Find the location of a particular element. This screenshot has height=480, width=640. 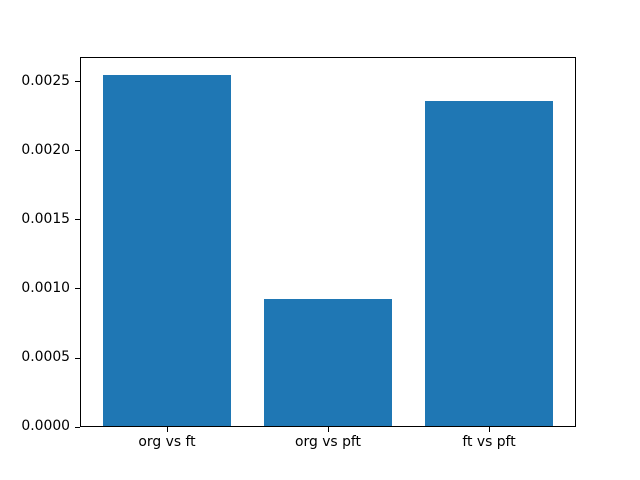

bar-ft-vs-pft is located at coordinates (489, 264).